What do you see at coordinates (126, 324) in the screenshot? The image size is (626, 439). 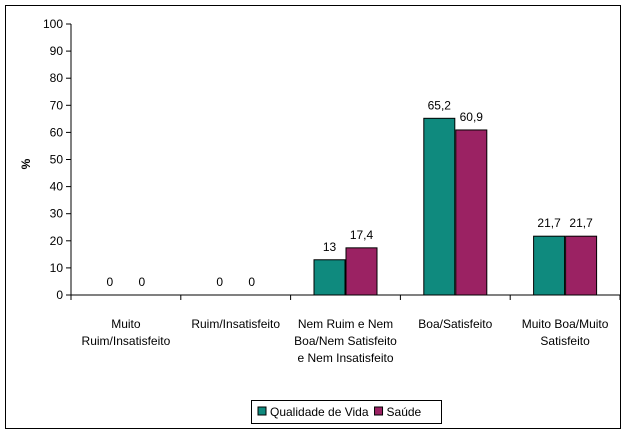 I see `x-category-label-line: Muito` at bounding box center [126, 324].